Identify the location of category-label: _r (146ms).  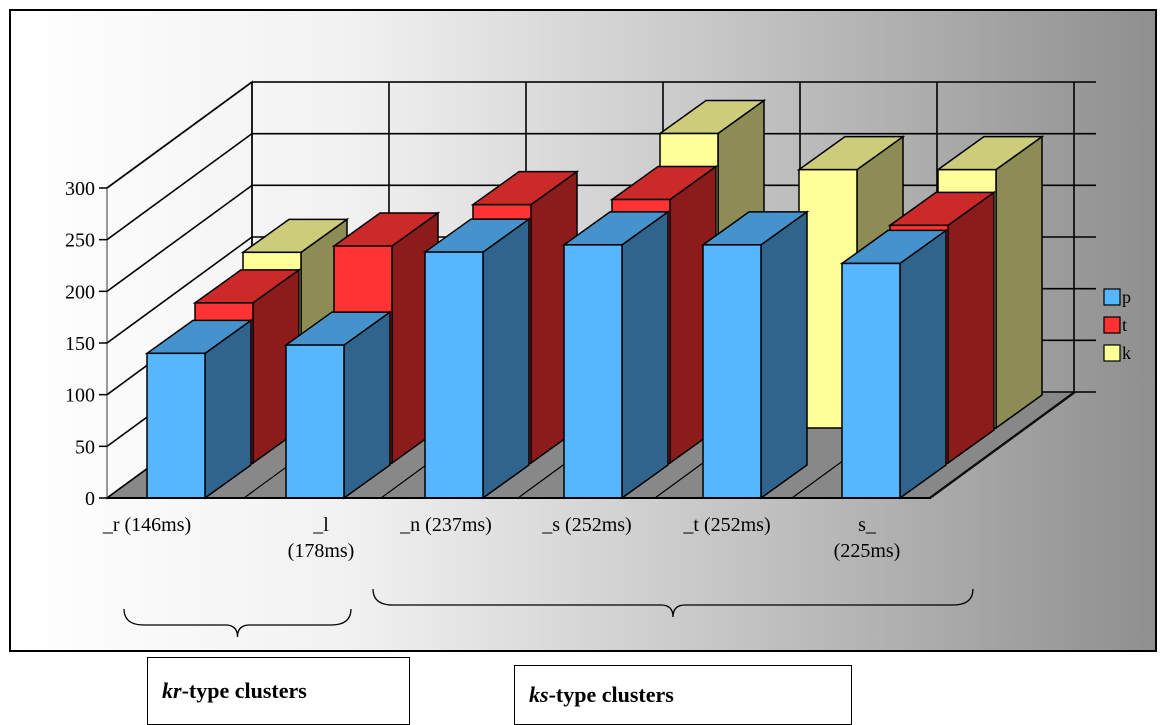
(146, 525).